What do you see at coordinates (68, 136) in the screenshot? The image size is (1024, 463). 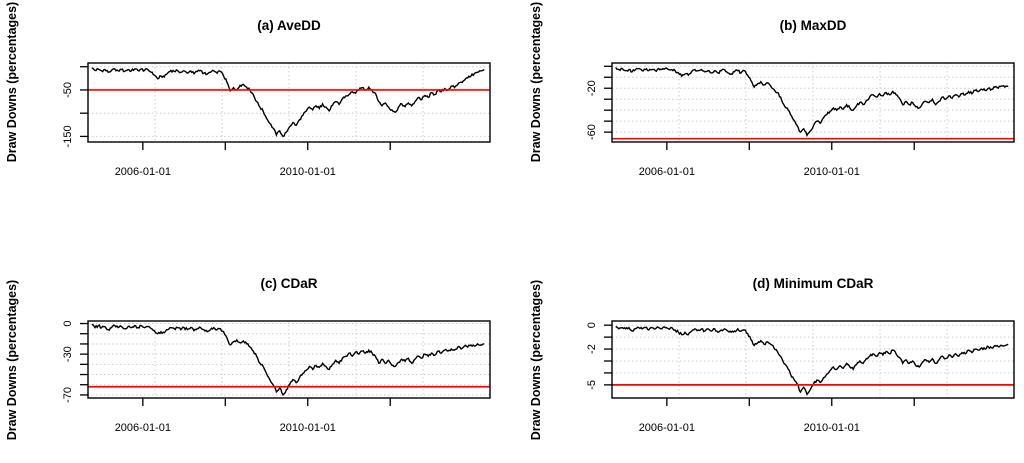 I see `y-tick-label: -150` at bounding box center [68, 136].